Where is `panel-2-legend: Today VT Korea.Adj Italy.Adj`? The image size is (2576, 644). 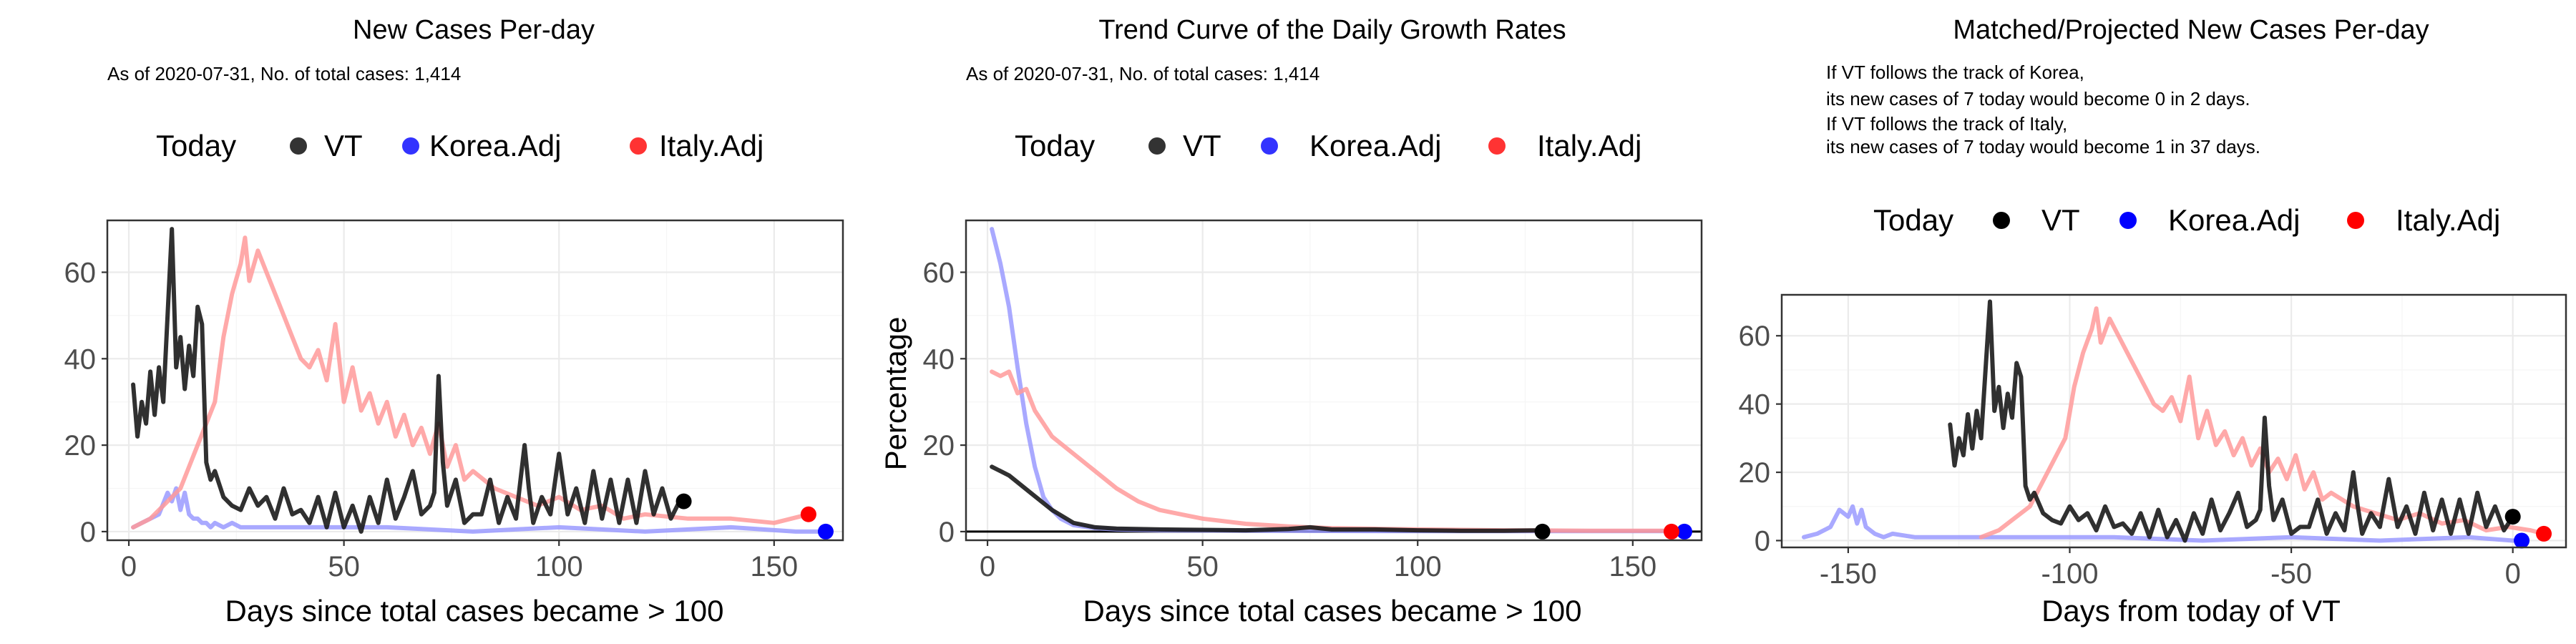 panel-2-legend: Today VT Korea.Adj Italy.Adj is located at coordinates (1328, 145).